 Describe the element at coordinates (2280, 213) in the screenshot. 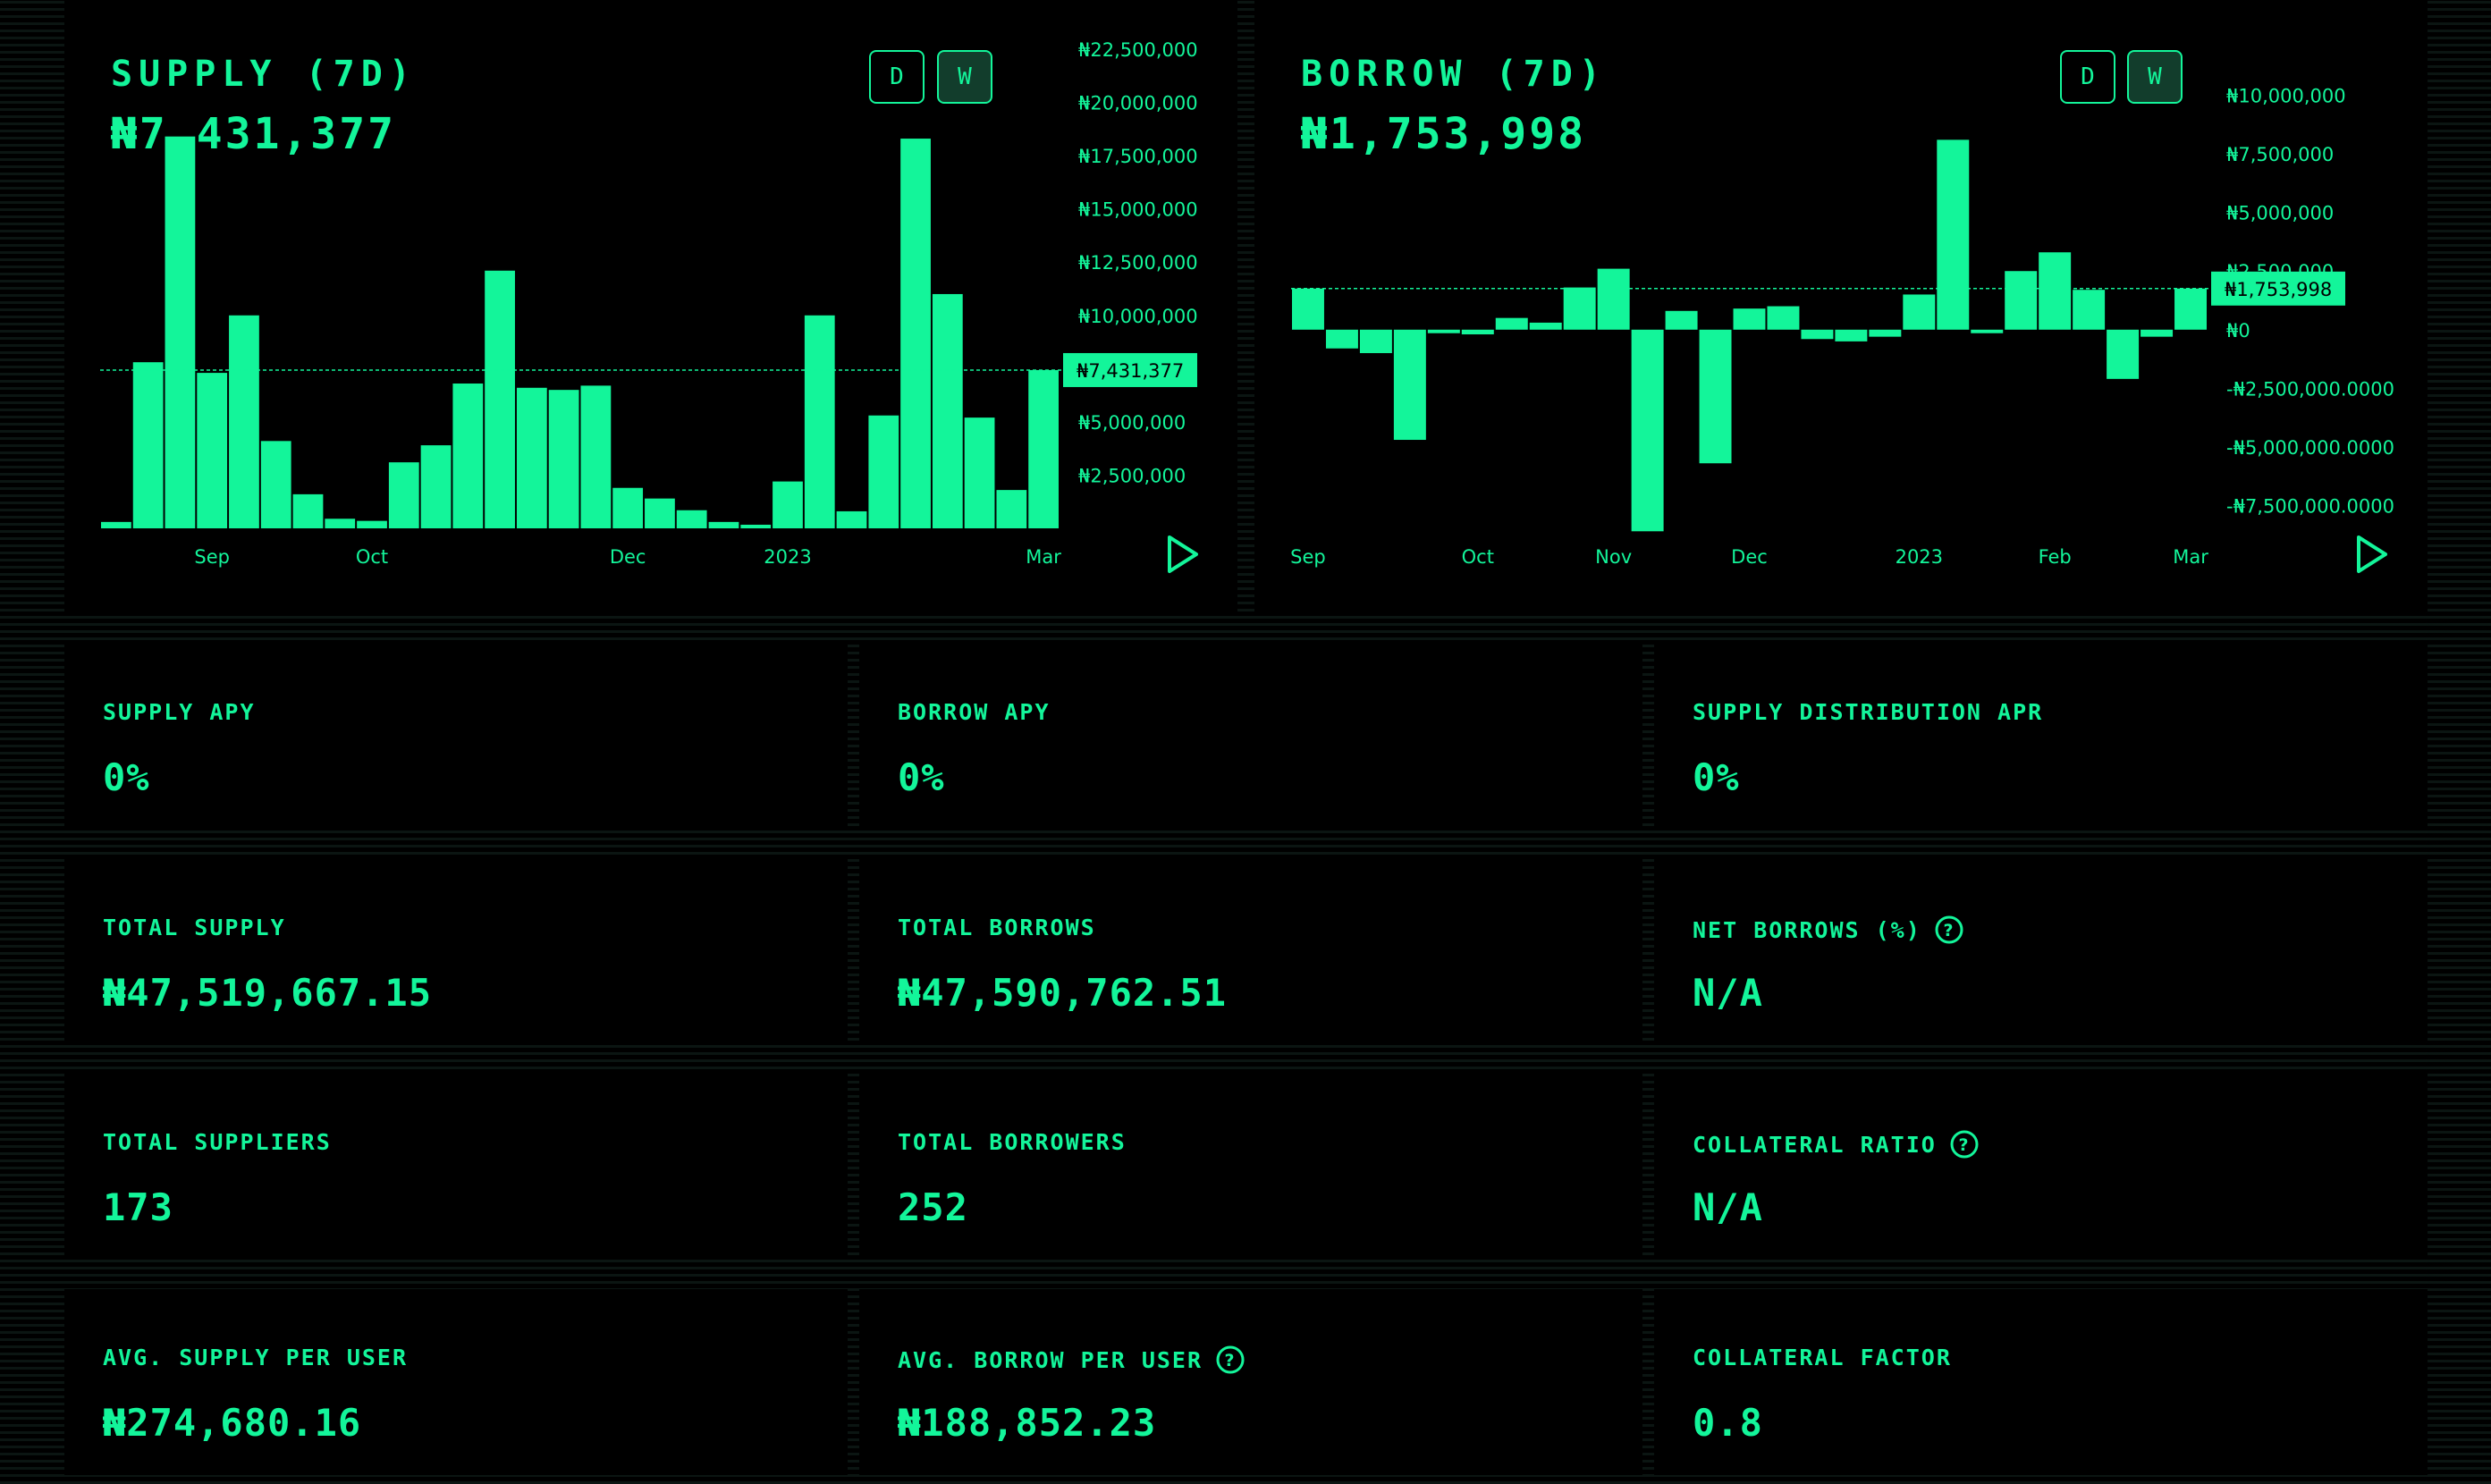

I see `y-tick-label: ₦5,000,000` at that location.